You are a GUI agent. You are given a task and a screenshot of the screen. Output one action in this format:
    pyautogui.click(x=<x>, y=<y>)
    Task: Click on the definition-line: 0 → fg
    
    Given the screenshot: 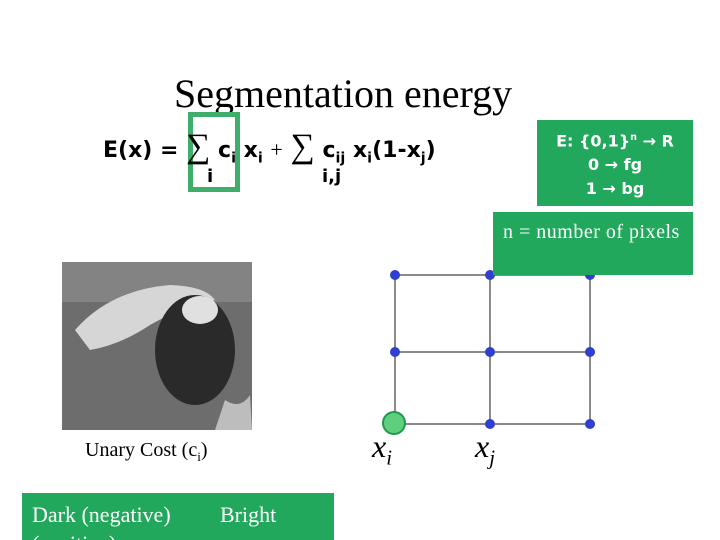 What is the action you would take?
    pyautogui.click(x=615, y=165)
    